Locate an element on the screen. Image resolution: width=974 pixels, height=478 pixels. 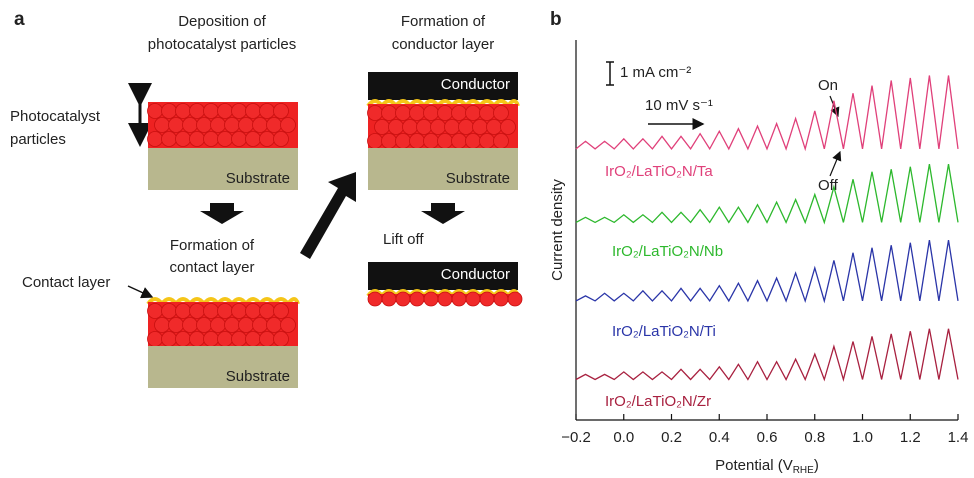
series-label: IrO₂/LaTiO₂N/Nb is located at coordinates (667, 251).